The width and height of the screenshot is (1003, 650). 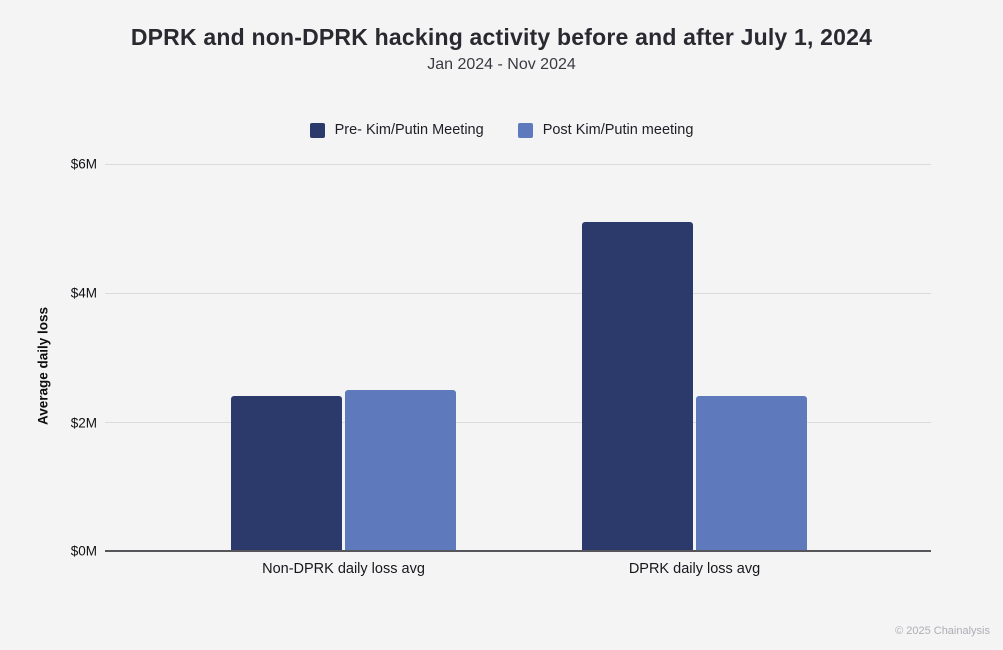 What do you see at coordinates (618, 130) in the screenshot?
I see `legend-label-post: Post Kim/Putin meeting` at bounding box center [618, 130].